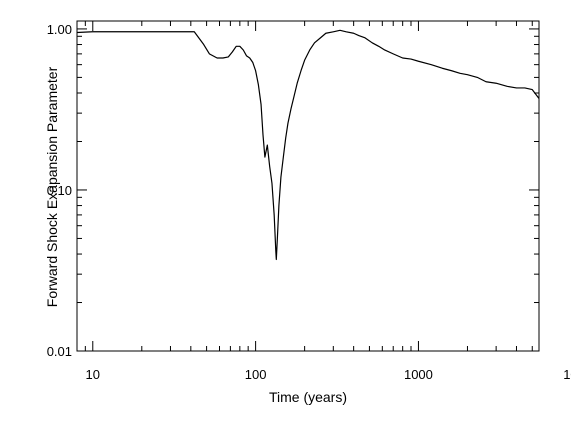 The height and width of the screenshot is (421, 571). Describe the element at coordinates (59, 351) in the screenshot. I see `y-tick-label: 0.01` at that location.